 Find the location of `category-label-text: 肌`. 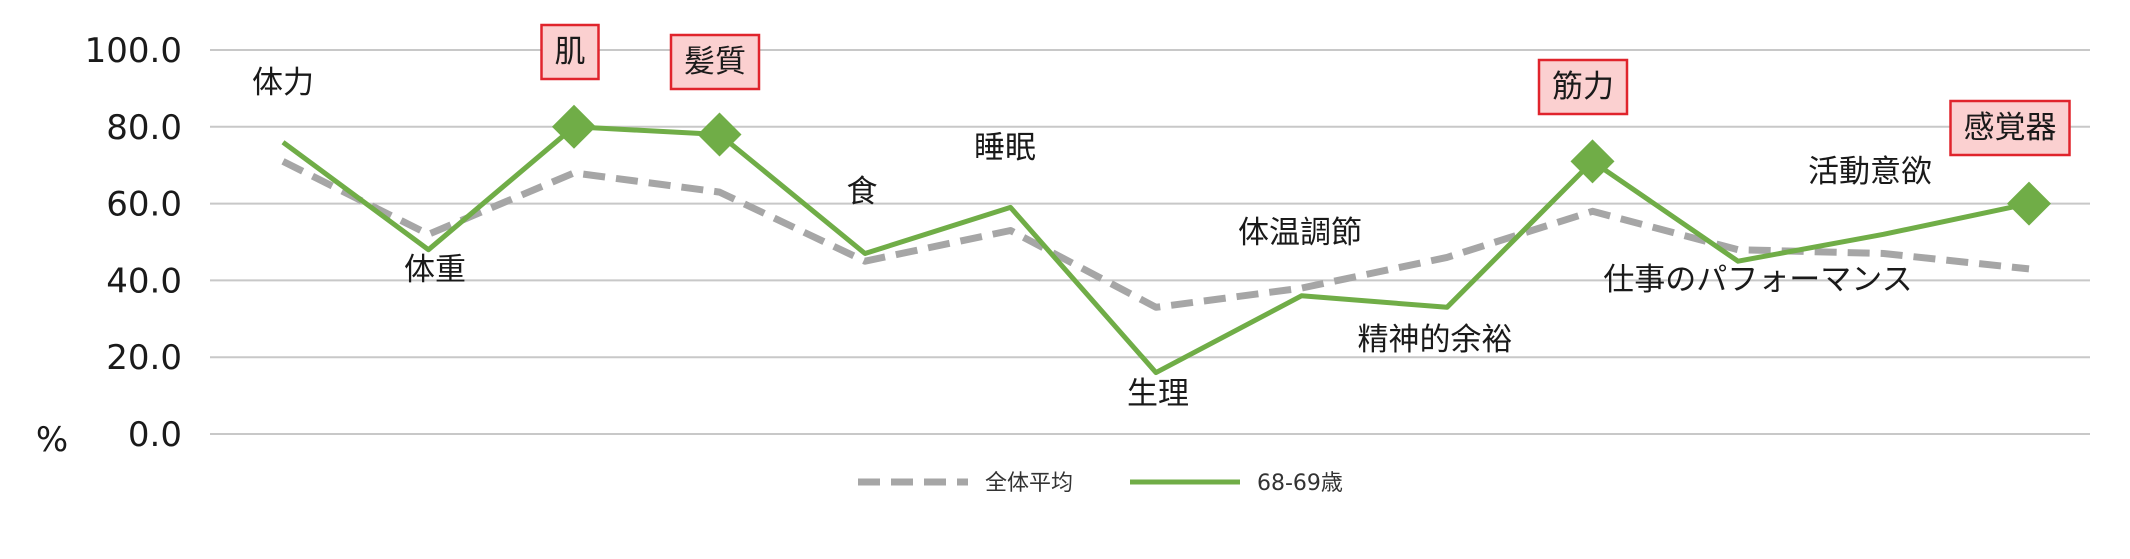

category-label-text: 肌 is located at coordinates (570, 52).